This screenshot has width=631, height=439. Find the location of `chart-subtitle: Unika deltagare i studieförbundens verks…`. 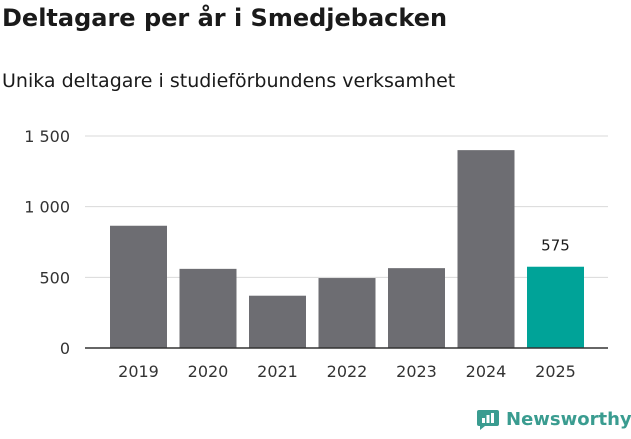

chart-subtitle: Unika deltagare i studieförbundens verks… is located at coordinates (229, 81).